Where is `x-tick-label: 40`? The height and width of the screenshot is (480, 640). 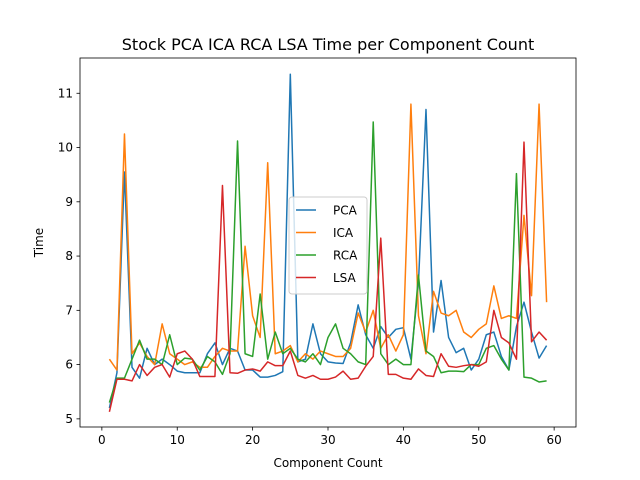 x-tick-label: 40 is located at coordinates (403, 440).